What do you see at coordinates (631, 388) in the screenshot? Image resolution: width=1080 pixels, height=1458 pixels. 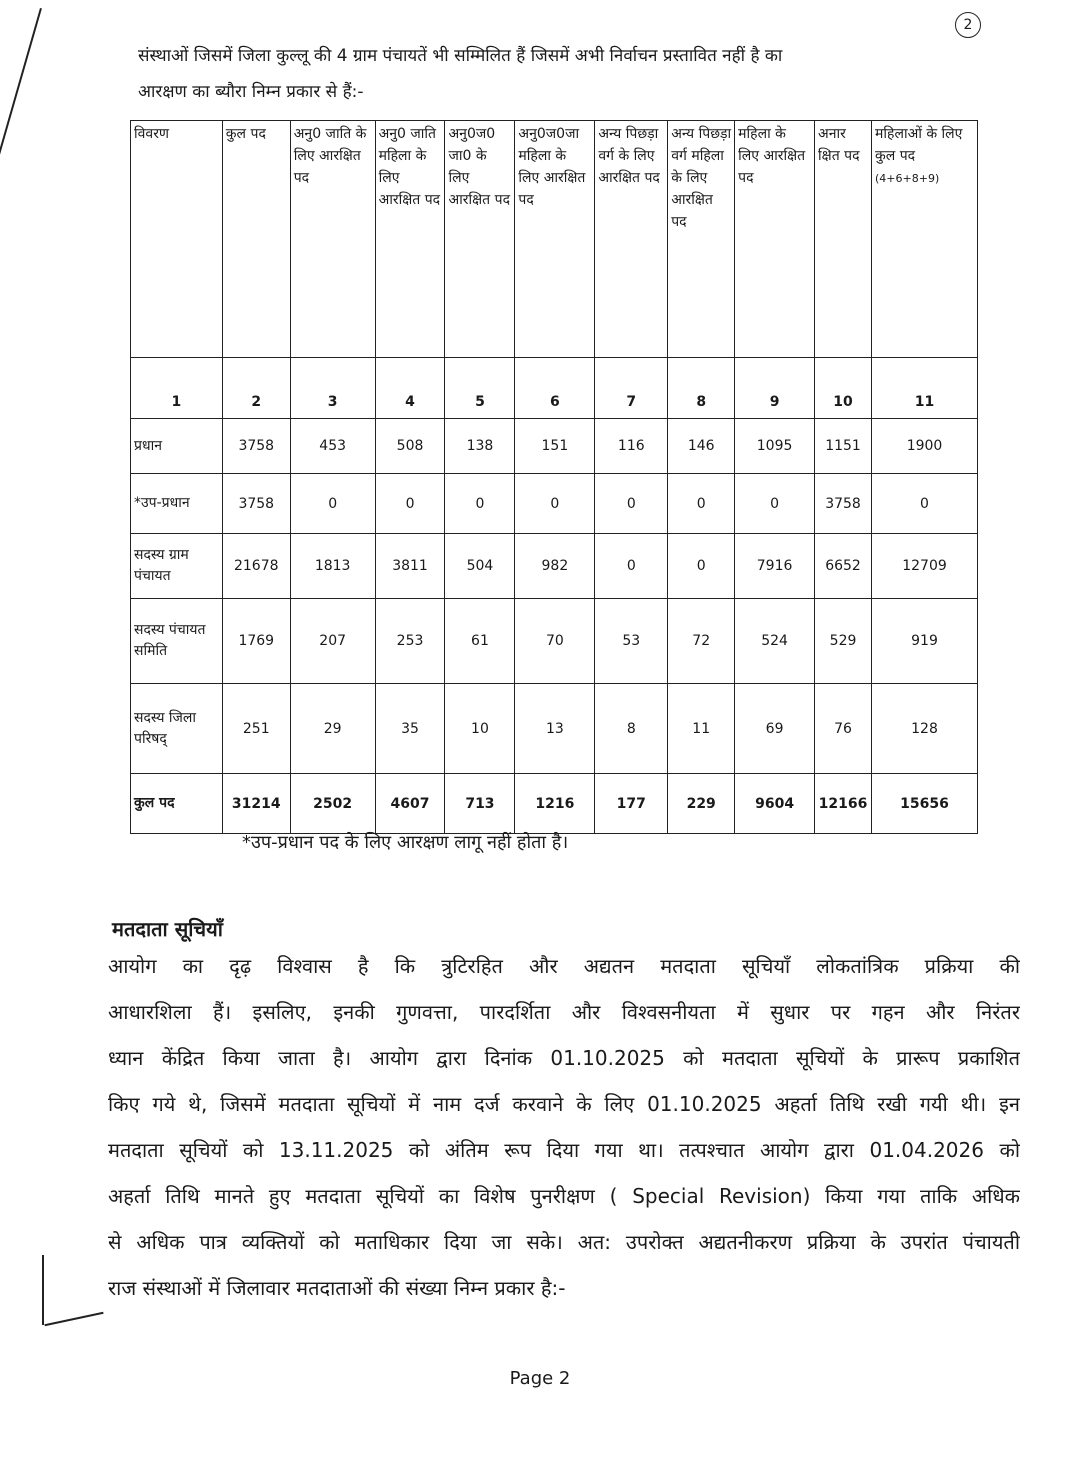 I see `column-number: 7` at bounding box center [631, 388].